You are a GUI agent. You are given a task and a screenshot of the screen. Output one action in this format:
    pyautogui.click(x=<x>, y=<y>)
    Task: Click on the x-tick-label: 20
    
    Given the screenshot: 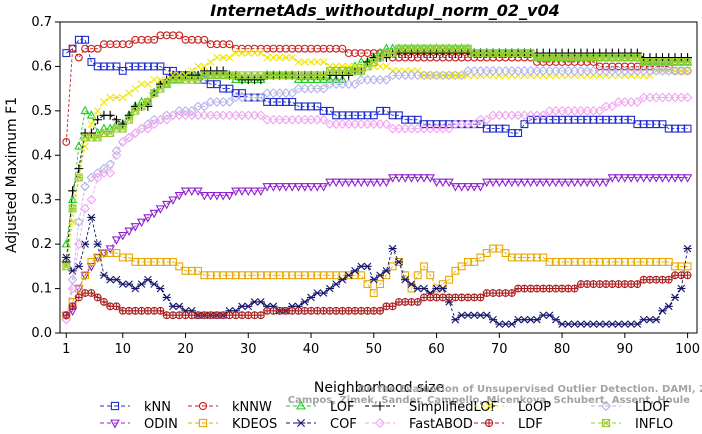 What is the action you would take?
    pyautogui.click(x=185, y=349)
    